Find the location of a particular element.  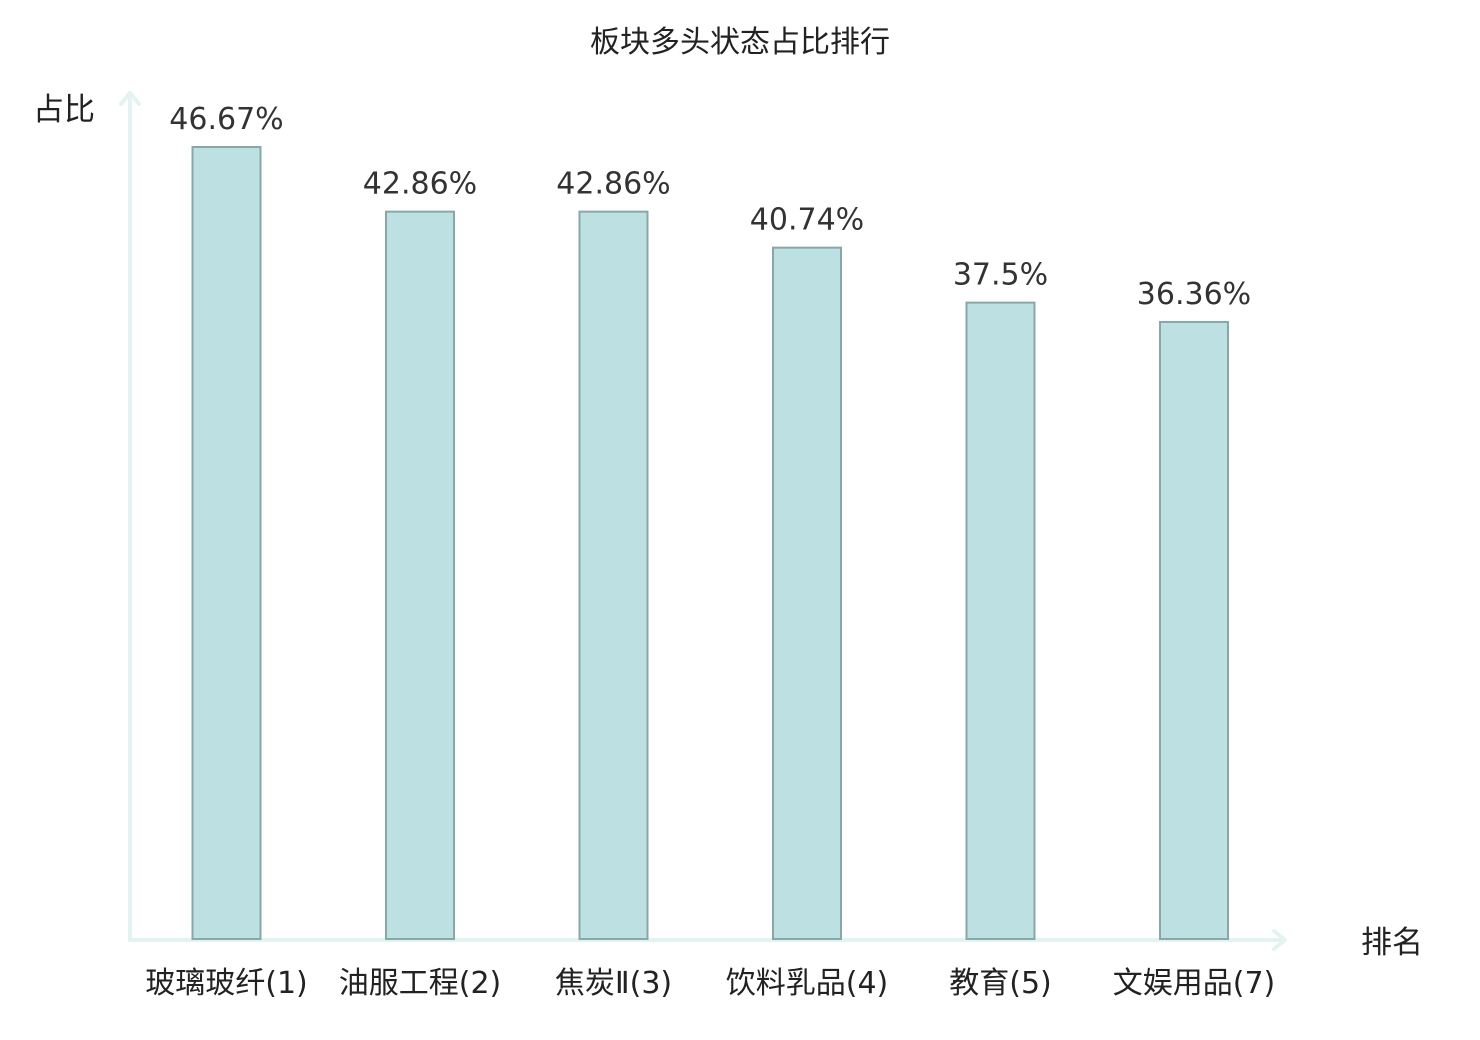

bar-group: 36.36% 文娱用品(7) is located at coordinates (1194, 639).